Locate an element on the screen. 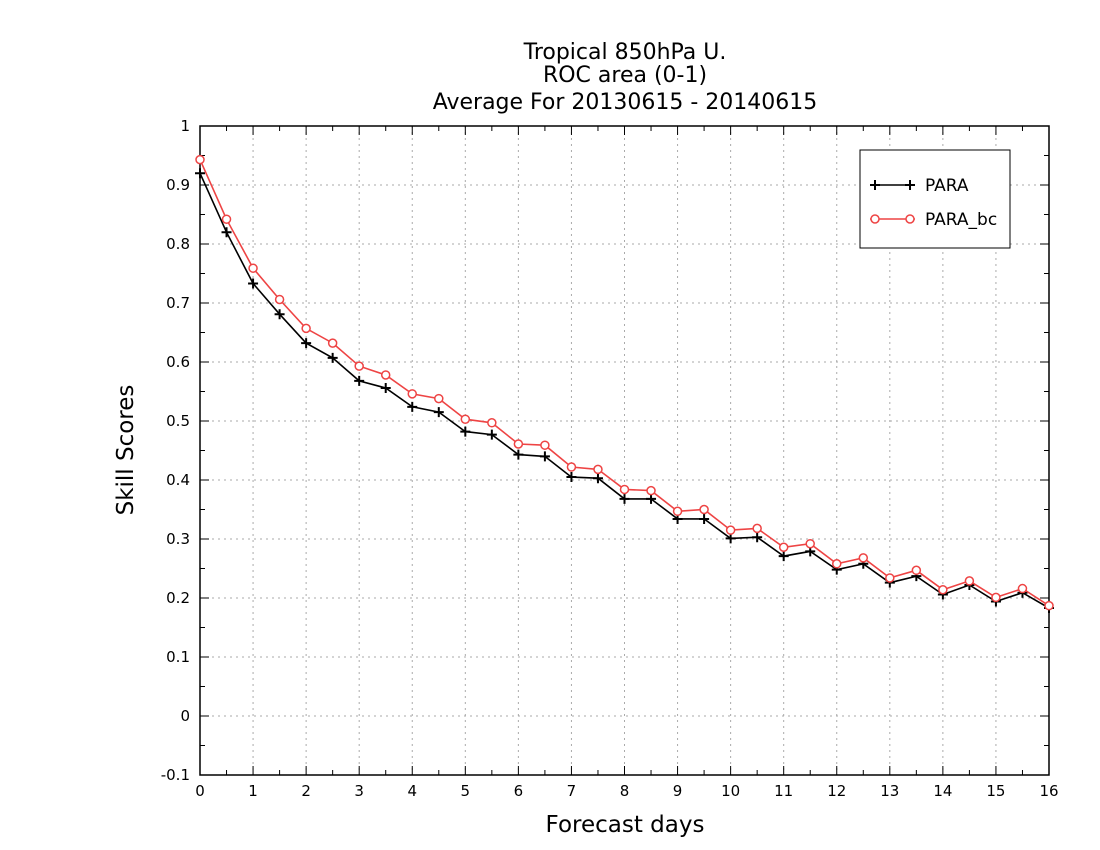  legend-entry-label: PARA_bc is located at coordinates (961, 220).